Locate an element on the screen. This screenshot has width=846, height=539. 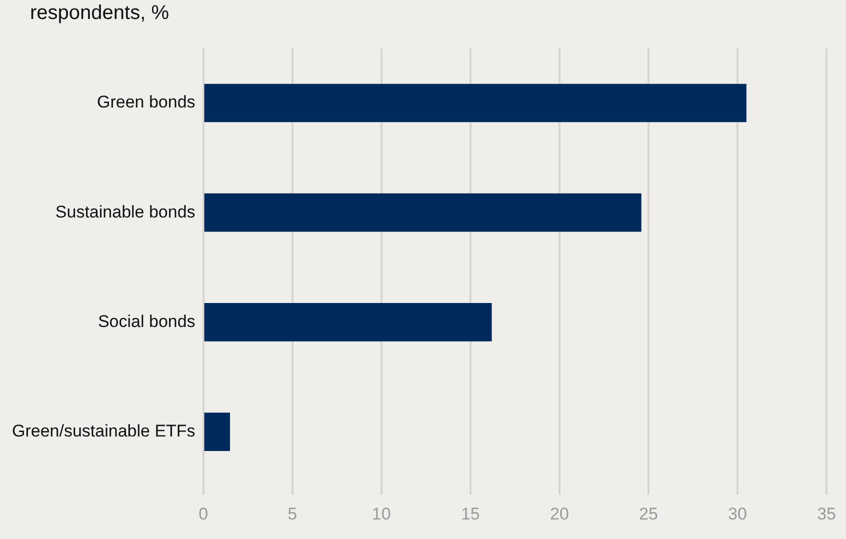
x-tick-label: 30 is located at coordinates (737, 514).